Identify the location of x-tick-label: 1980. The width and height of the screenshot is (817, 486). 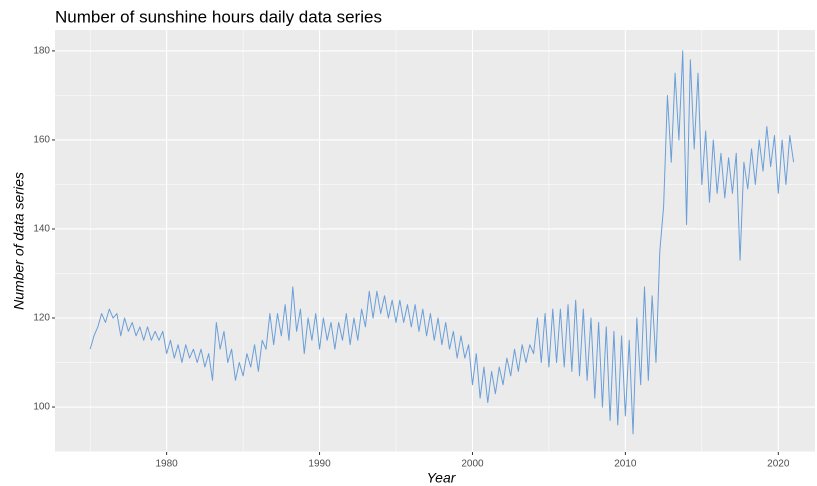
(167, 464).